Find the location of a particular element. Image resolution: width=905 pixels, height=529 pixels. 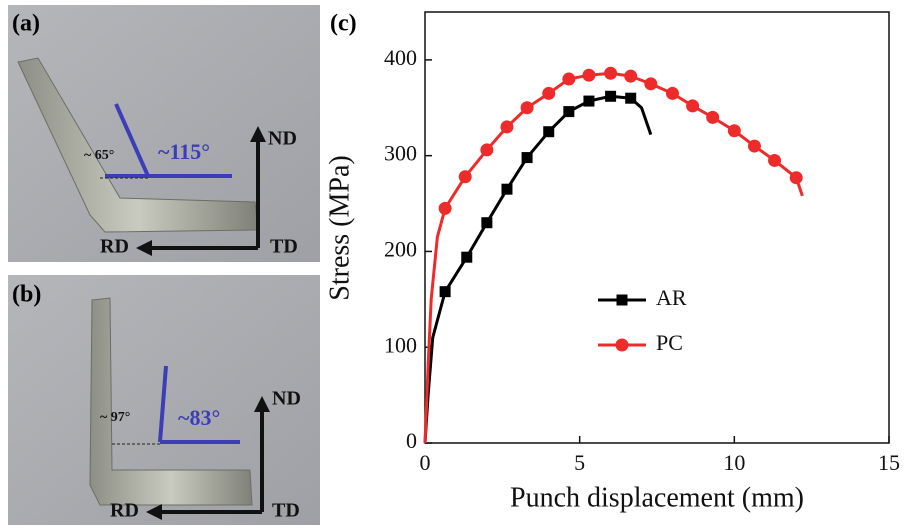

panel-label: (c) is located at coordinates (343, 24).